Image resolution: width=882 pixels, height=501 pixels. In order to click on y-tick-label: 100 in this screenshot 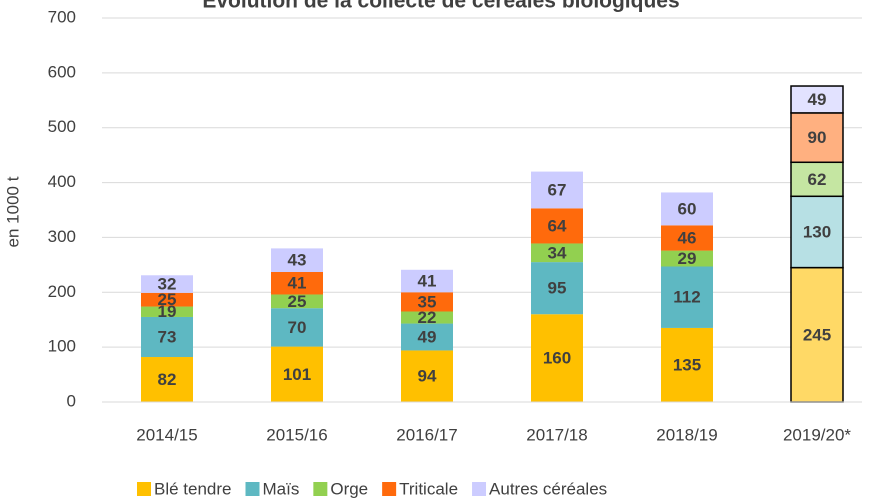, I will do `click(62, 346)`.